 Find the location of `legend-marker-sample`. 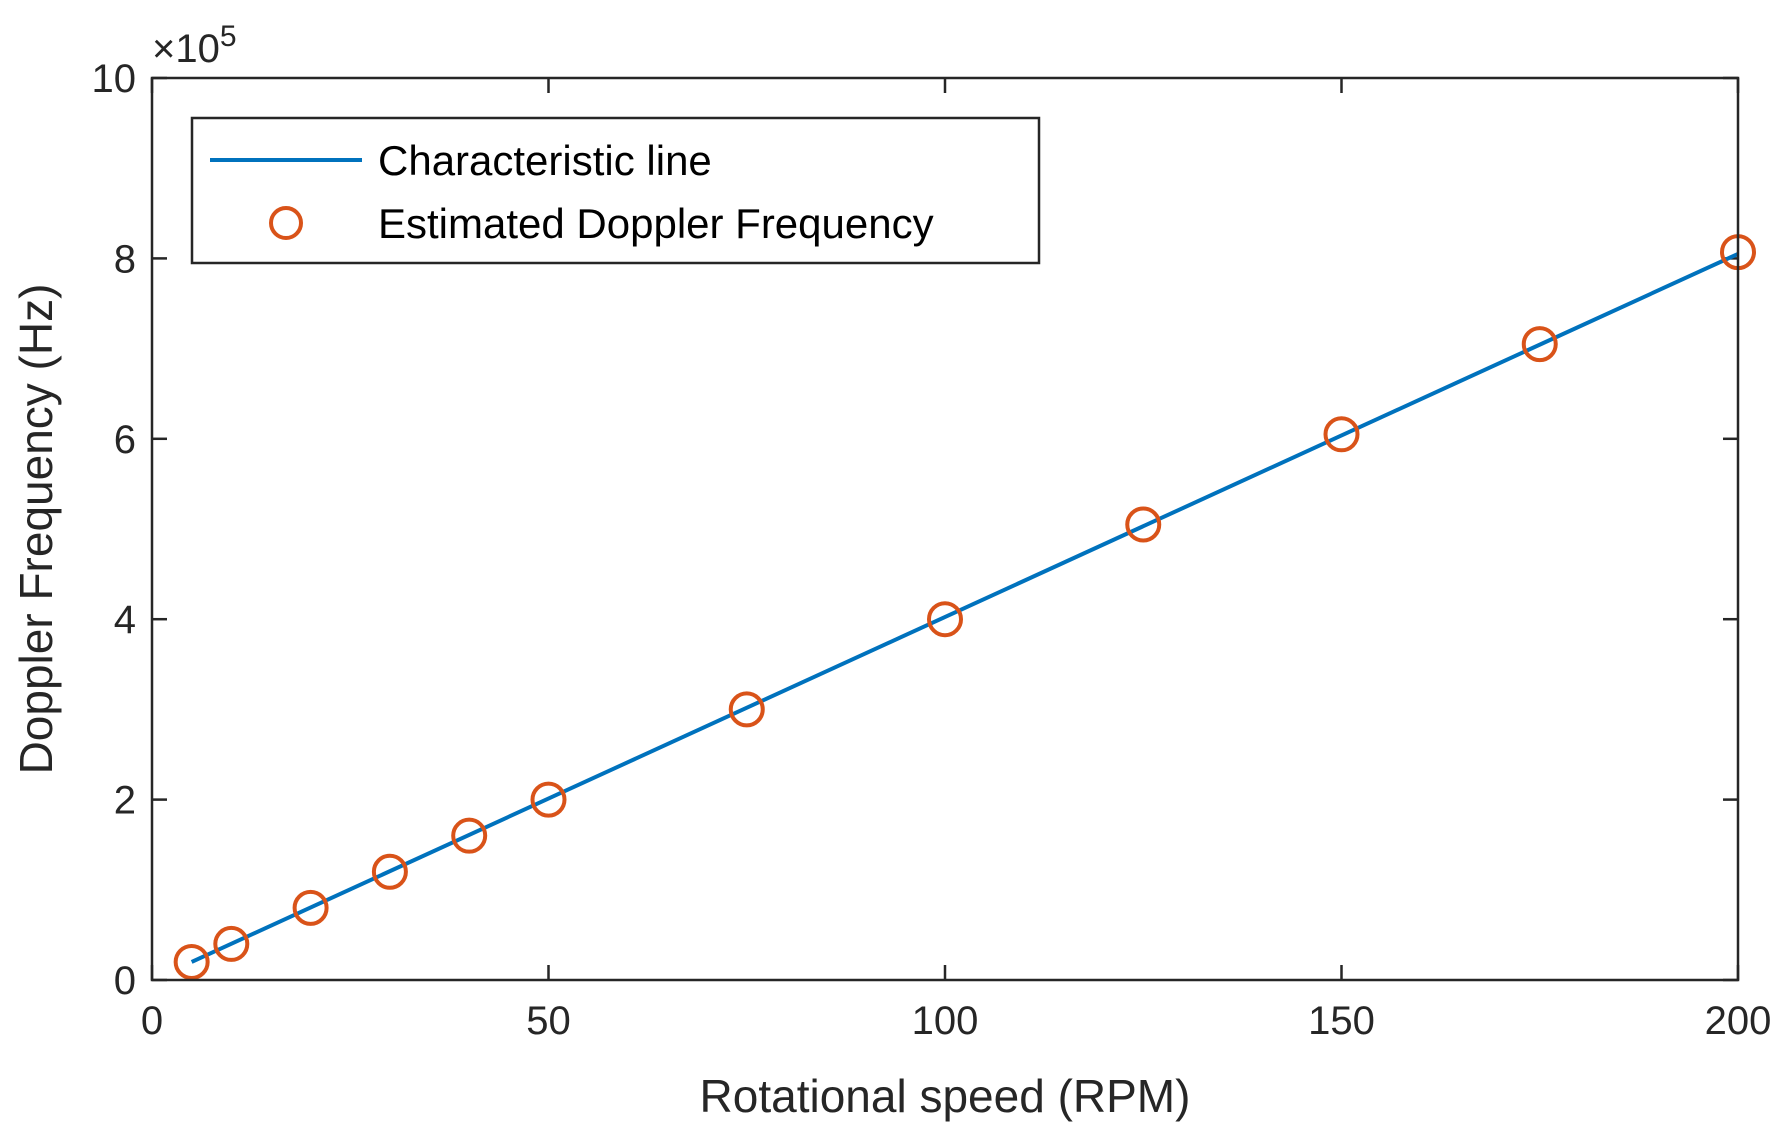

legend-marker-sample is located at coordinates (286, 223).